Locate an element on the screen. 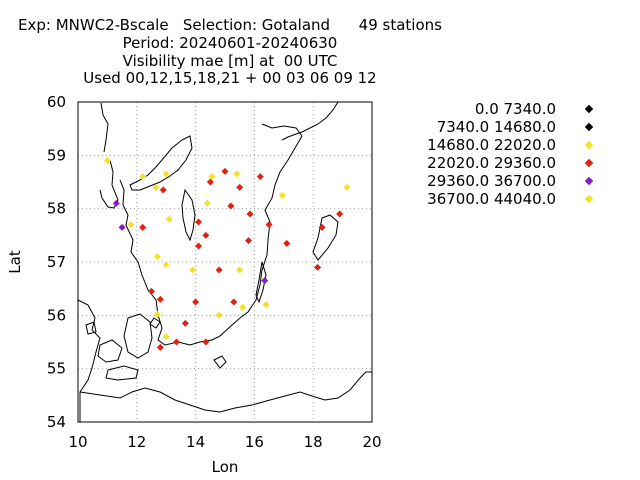 This screenshot has width=640, height=480. y-tick-label: 59 is located at coordinates (56, 155).